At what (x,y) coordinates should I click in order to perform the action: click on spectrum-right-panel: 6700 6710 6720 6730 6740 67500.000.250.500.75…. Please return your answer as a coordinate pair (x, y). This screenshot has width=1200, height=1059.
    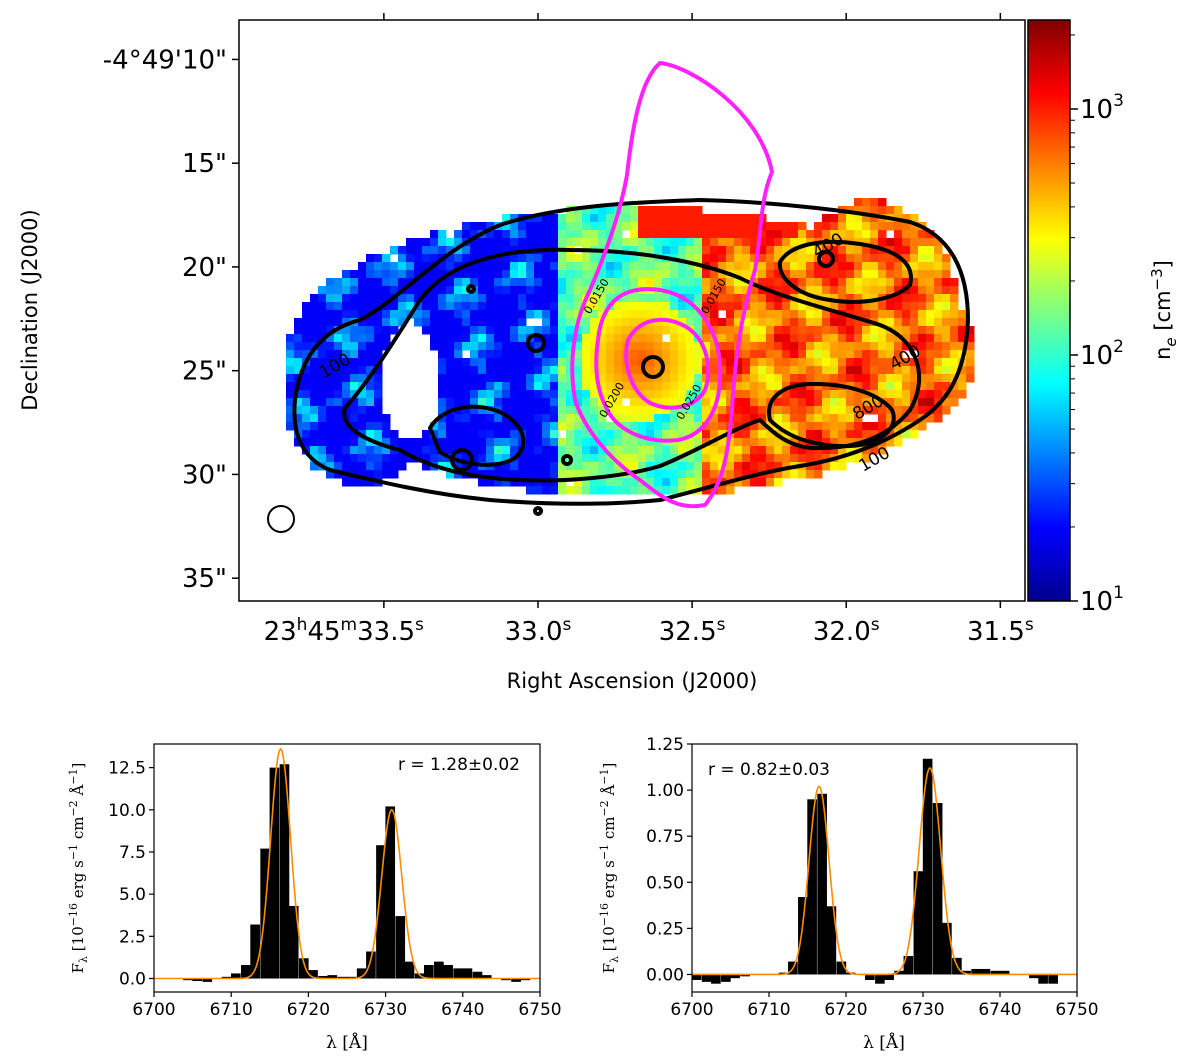
    Looking at the image, I should click on (848, 894).